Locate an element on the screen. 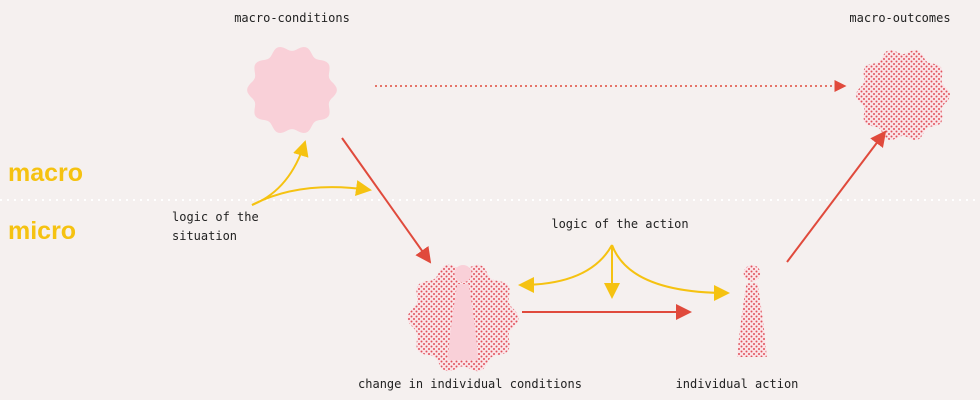 Image resolution: width=980 pixels, height=400 pixels. level-label: macro is located at coordinates (45, 173).